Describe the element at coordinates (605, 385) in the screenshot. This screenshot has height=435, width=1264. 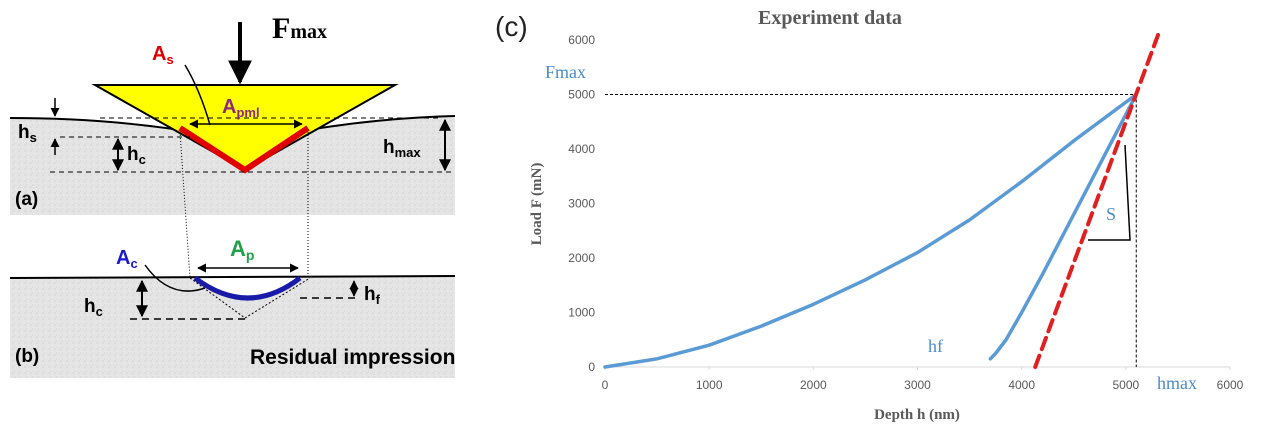
I see `x-tick-label: 0` at that location.